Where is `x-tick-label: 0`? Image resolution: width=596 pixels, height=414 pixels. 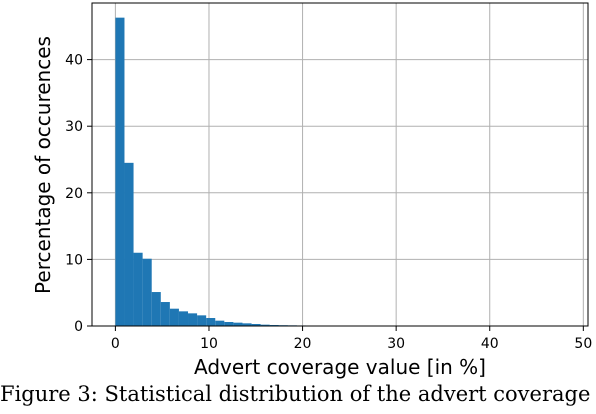 x-tick-label: 0 is located at coordinates (115, 344).